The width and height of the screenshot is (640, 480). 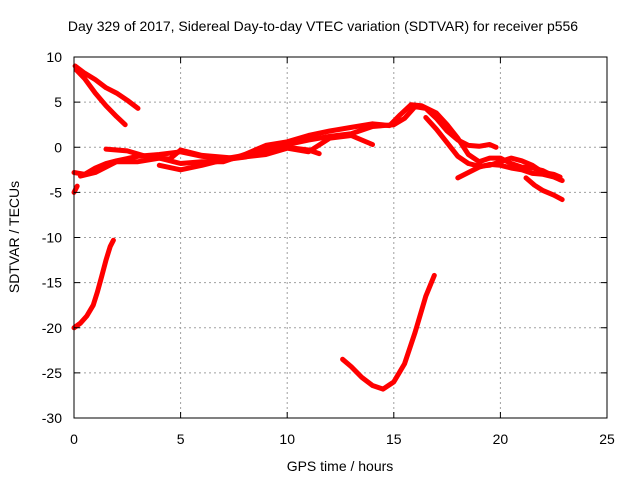 I want to click on x-tick-label: 0, so click(x=74, y=439).